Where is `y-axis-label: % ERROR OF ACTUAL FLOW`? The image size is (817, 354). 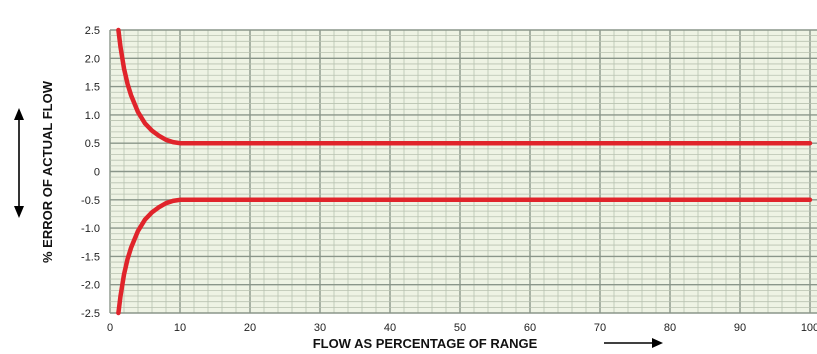 y-axis-label: % ERROR OF ACTUAL FLOW is located at coordinates (47, 171).